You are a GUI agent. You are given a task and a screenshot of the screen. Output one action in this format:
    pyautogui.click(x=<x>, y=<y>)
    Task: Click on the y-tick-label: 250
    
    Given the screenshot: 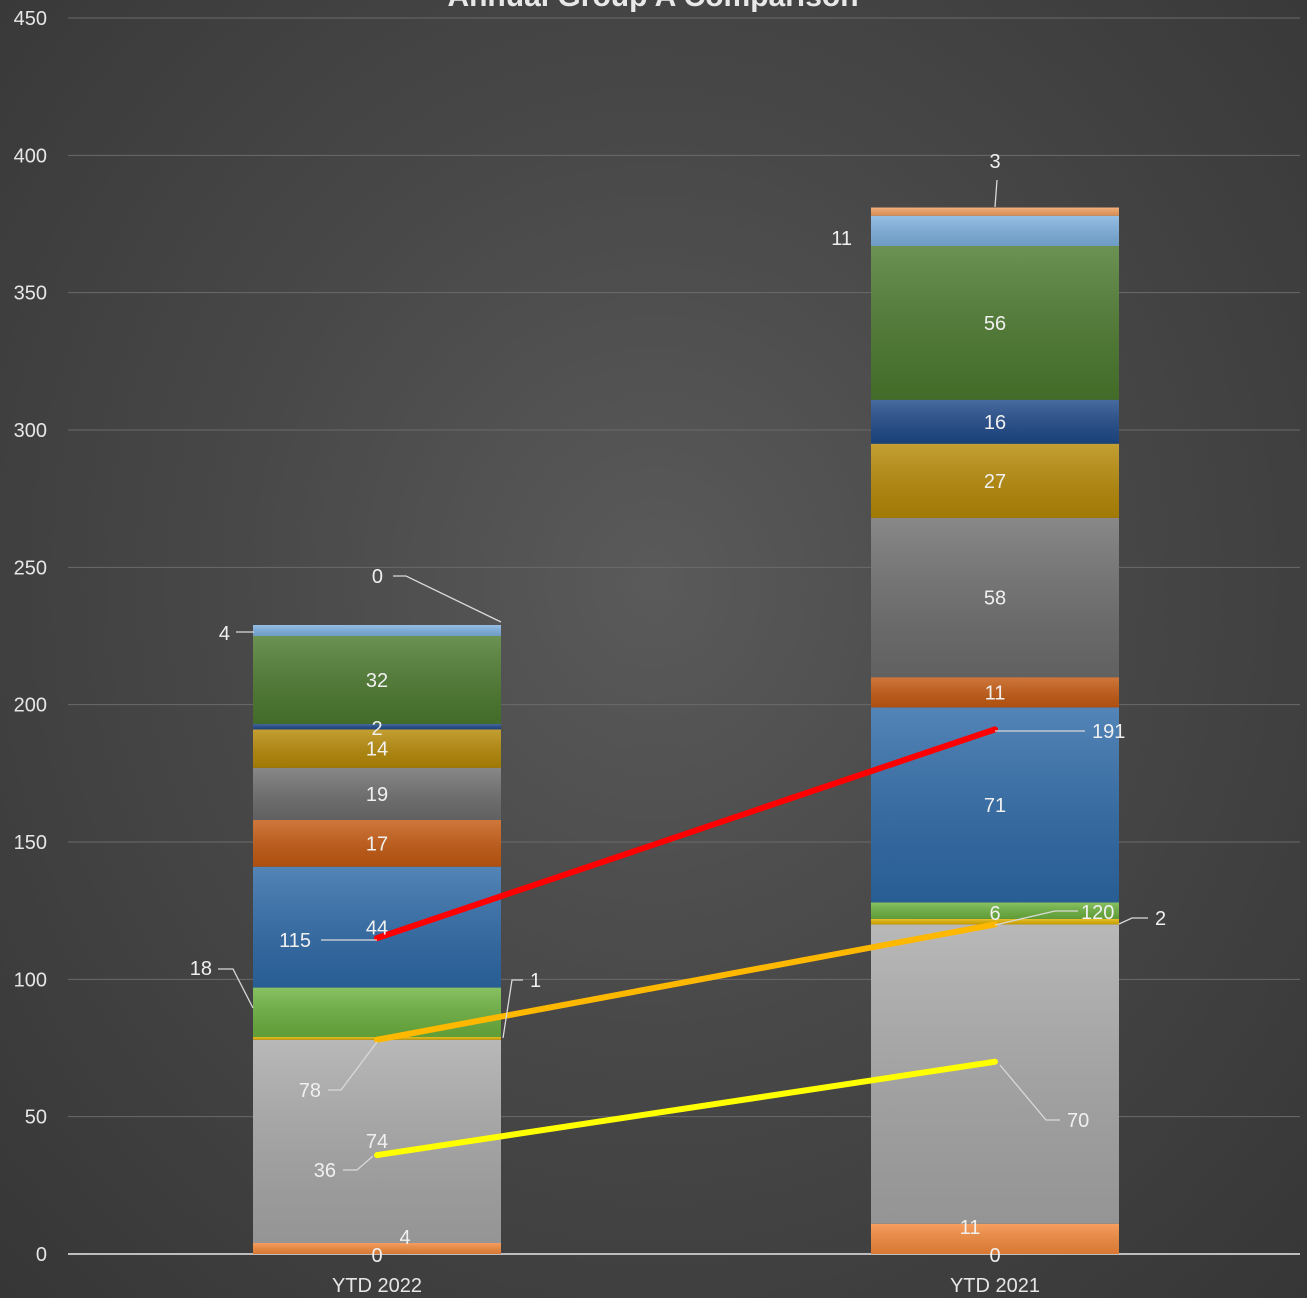 What is the action you would take?
    pyautogui.click(x=30, y=568)
    